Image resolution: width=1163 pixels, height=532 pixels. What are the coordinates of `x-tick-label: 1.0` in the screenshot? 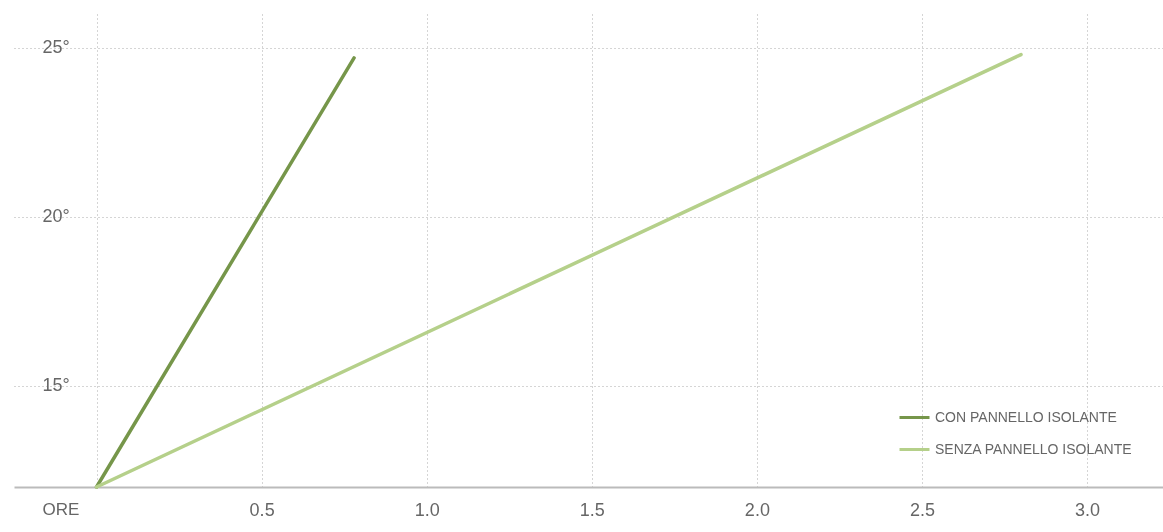 It's located at (427, 509).